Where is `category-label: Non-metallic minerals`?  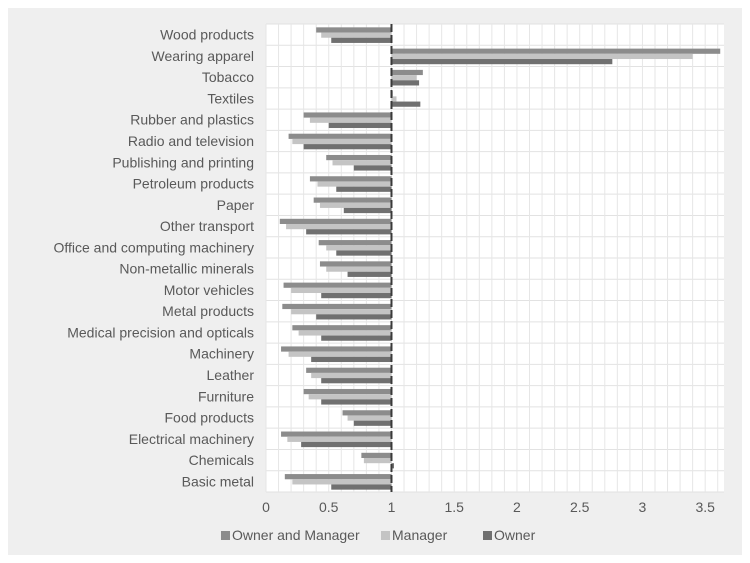
category-label: Non-metallic minerals is located at coordinates (186, 269).